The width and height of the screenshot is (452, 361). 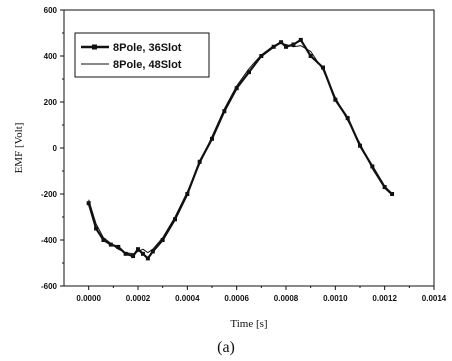 I want to click on x-tick-label: 0.0010, so click(x=335, y=298).